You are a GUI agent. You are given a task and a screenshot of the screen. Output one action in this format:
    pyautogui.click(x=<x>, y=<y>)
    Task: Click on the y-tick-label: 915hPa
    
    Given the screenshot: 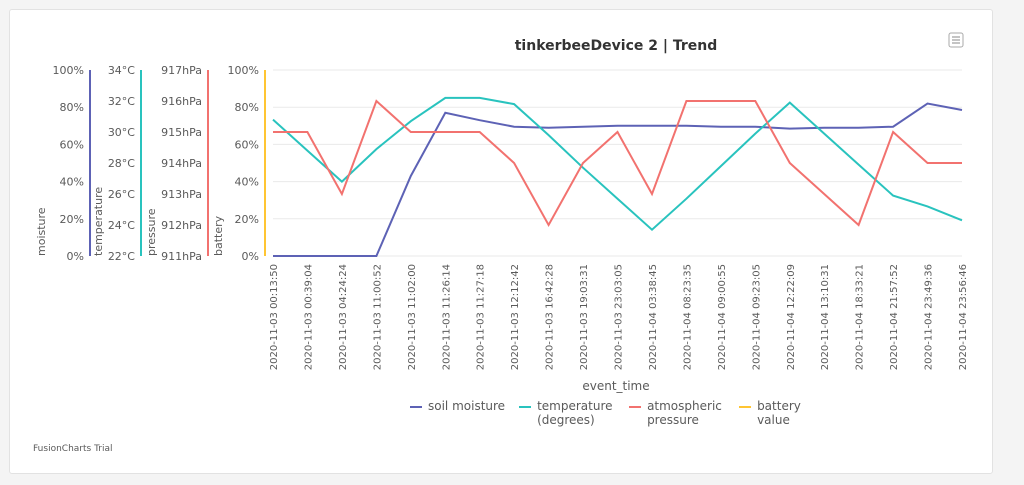 What is the action you would take?
    pyautogui.click(x=181, y=132)
    